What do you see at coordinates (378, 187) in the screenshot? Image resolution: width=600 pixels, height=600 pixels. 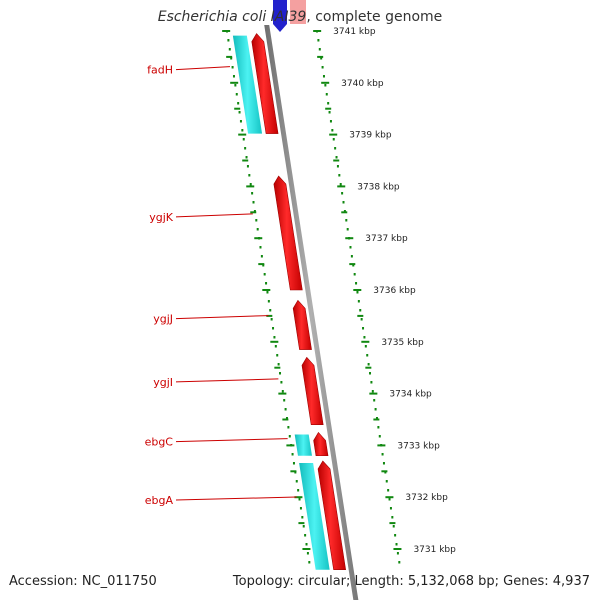 I see `scale-label: 3738 kbp` at bounding box center [378, 187].